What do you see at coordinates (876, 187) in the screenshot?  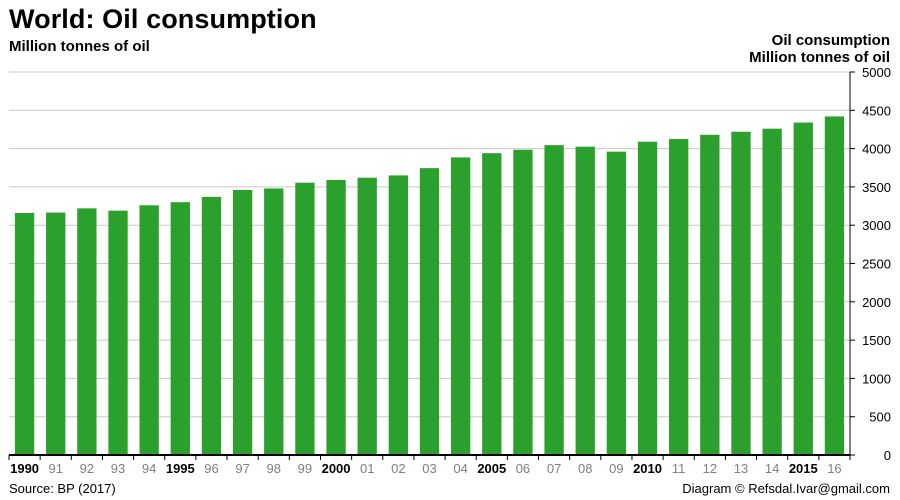 I see `y-tick-label: 3500` at bounding box center [876, 187].